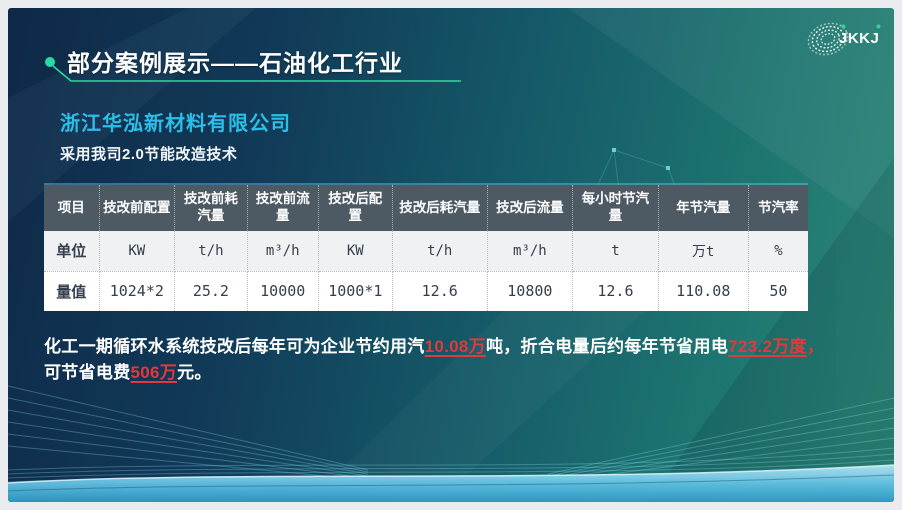 Image resolution: width=902 pixels, height=510 pixels. I want to click on highlighted-figure: 10.08万, so click(455, 346).